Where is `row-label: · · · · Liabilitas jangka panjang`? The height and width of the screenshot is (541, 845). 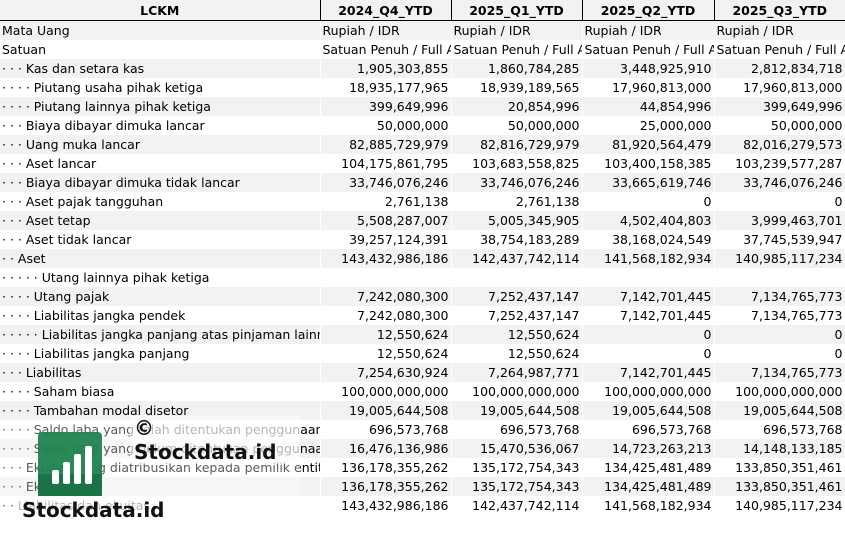
row-label: · · · · Liabilitas jangka panjang is located at coordinates (160, 353).